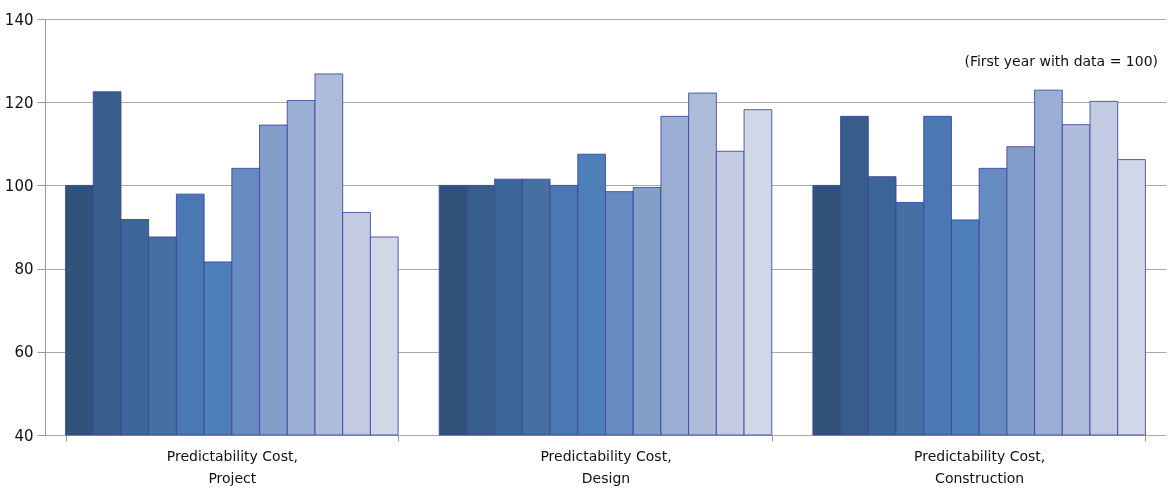 This screenshot has width=1168, height=491. Describe the element at coordinates (232, 466) in the screenshot. I see `x-tick-label: Predictability Cost, Project` at that location.